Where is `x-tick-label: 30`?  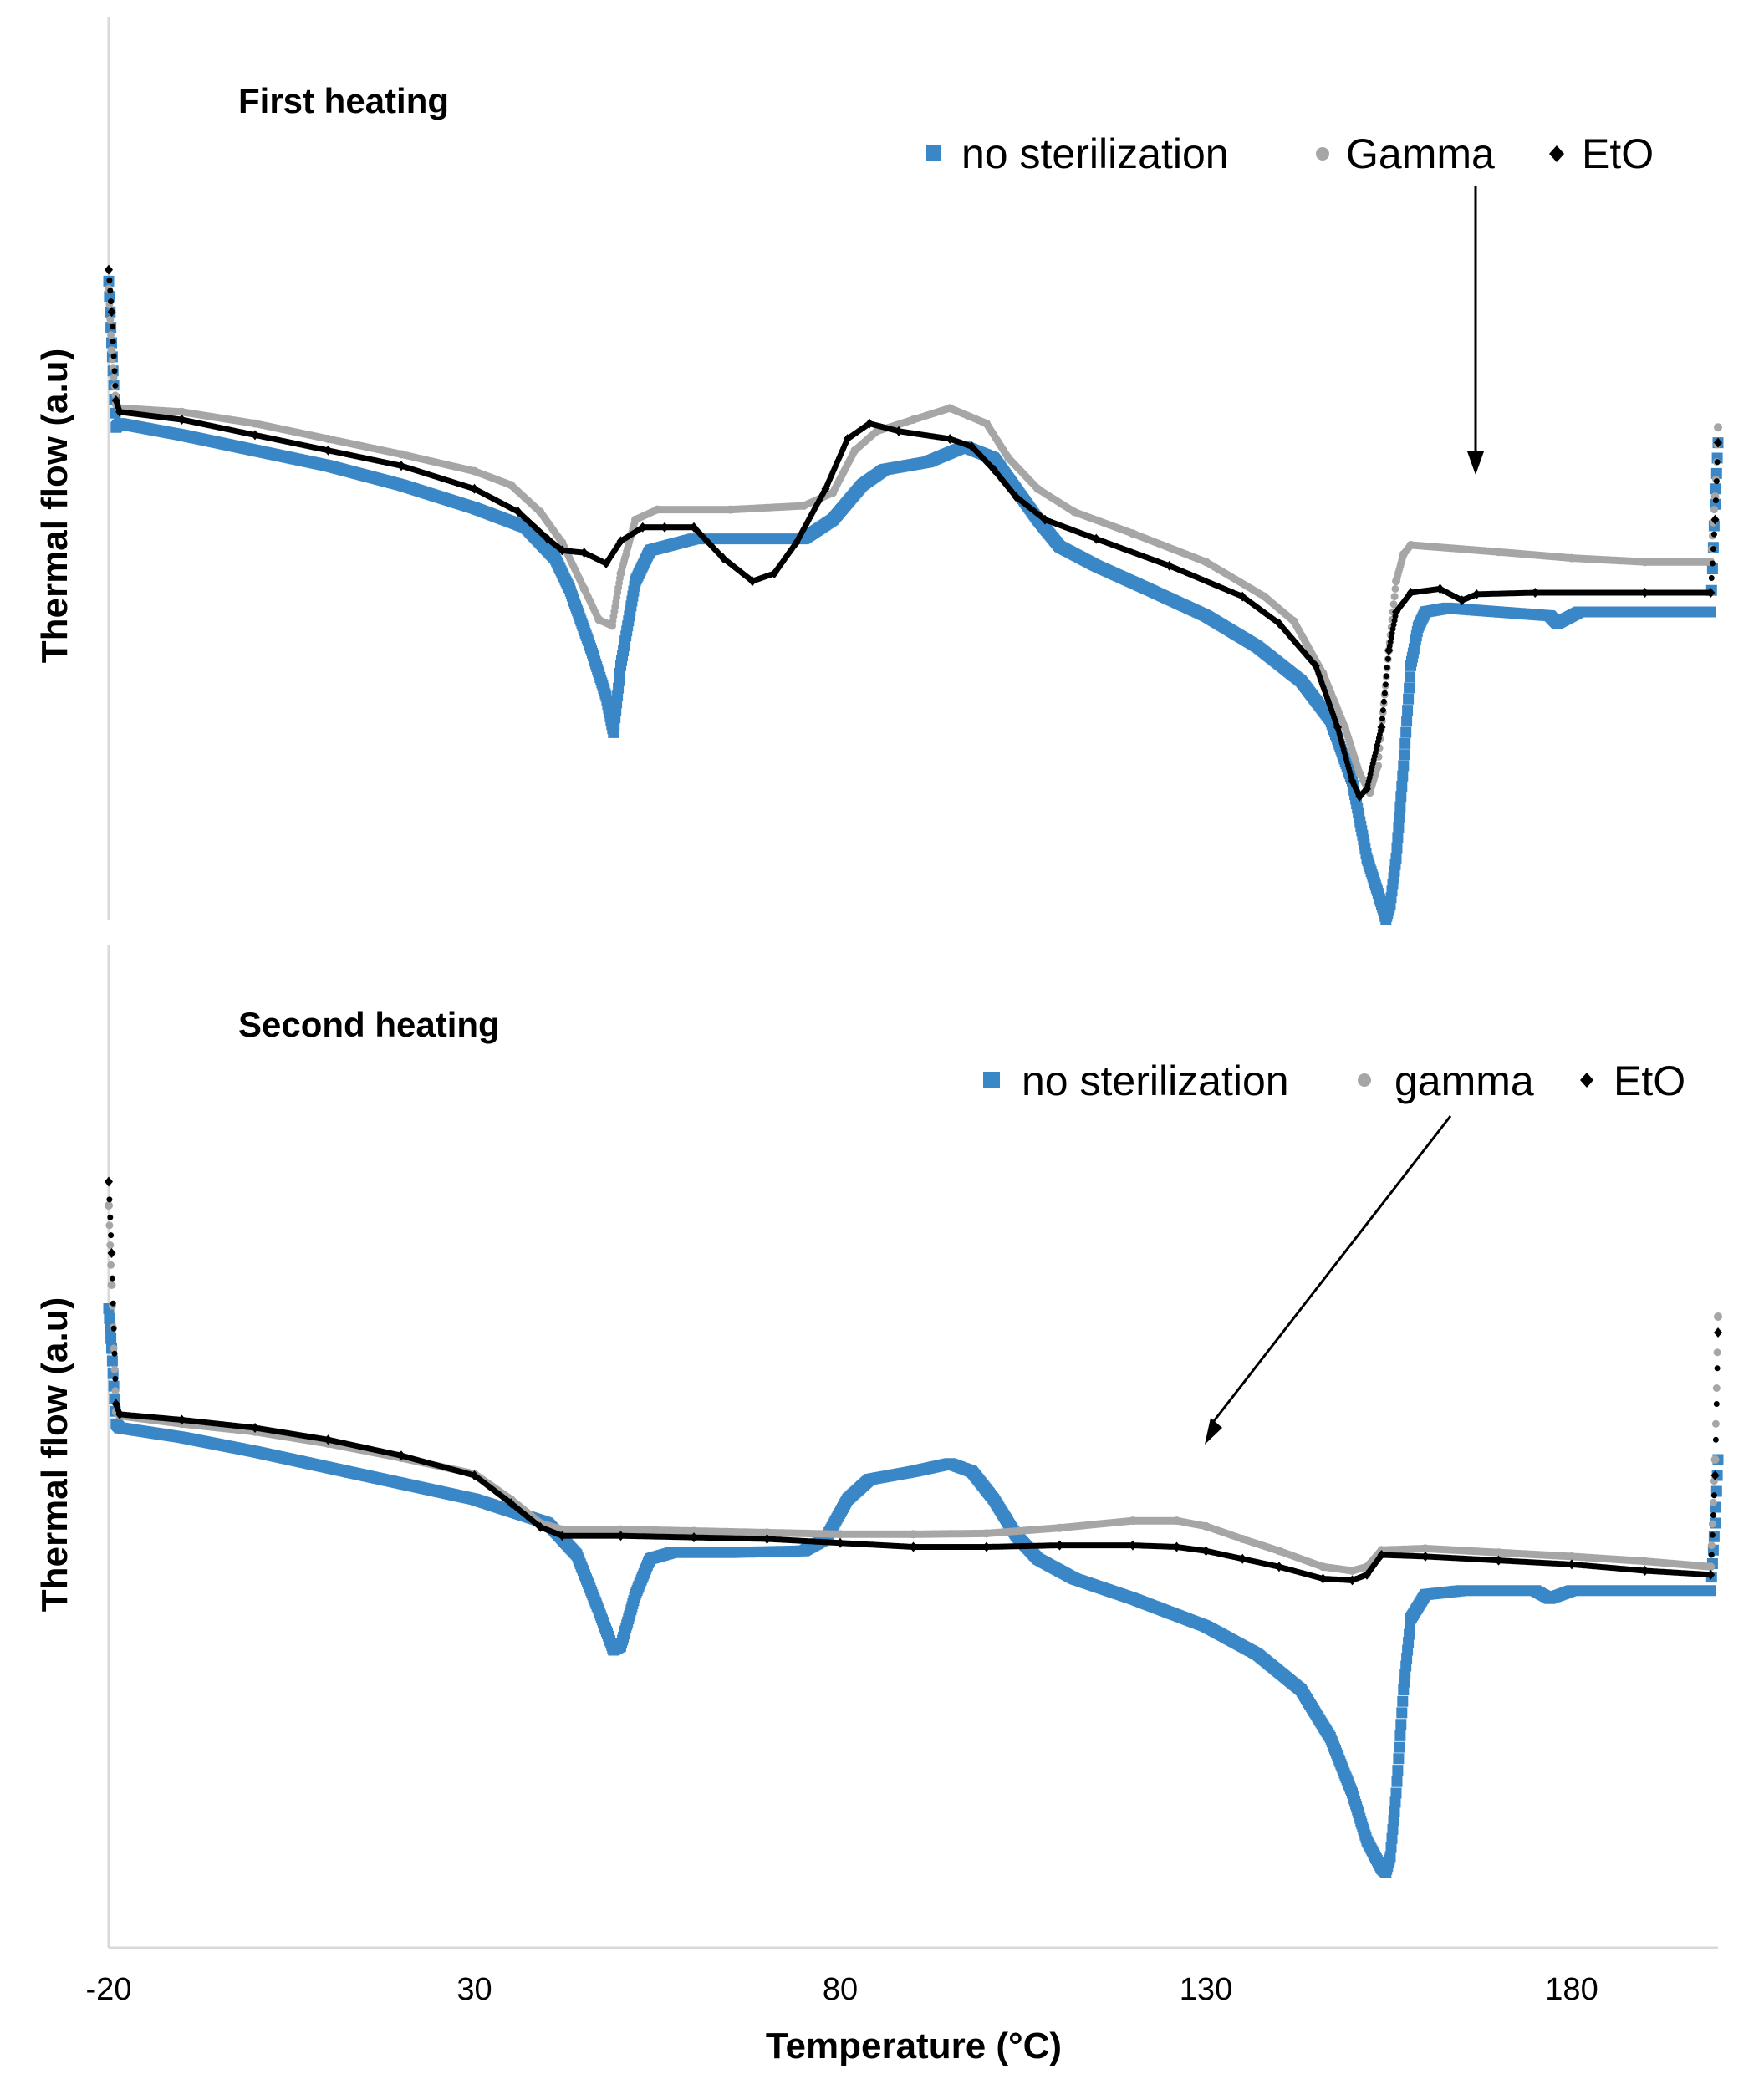
x-tick-label: 30 is located at coordinates (474, 1989).